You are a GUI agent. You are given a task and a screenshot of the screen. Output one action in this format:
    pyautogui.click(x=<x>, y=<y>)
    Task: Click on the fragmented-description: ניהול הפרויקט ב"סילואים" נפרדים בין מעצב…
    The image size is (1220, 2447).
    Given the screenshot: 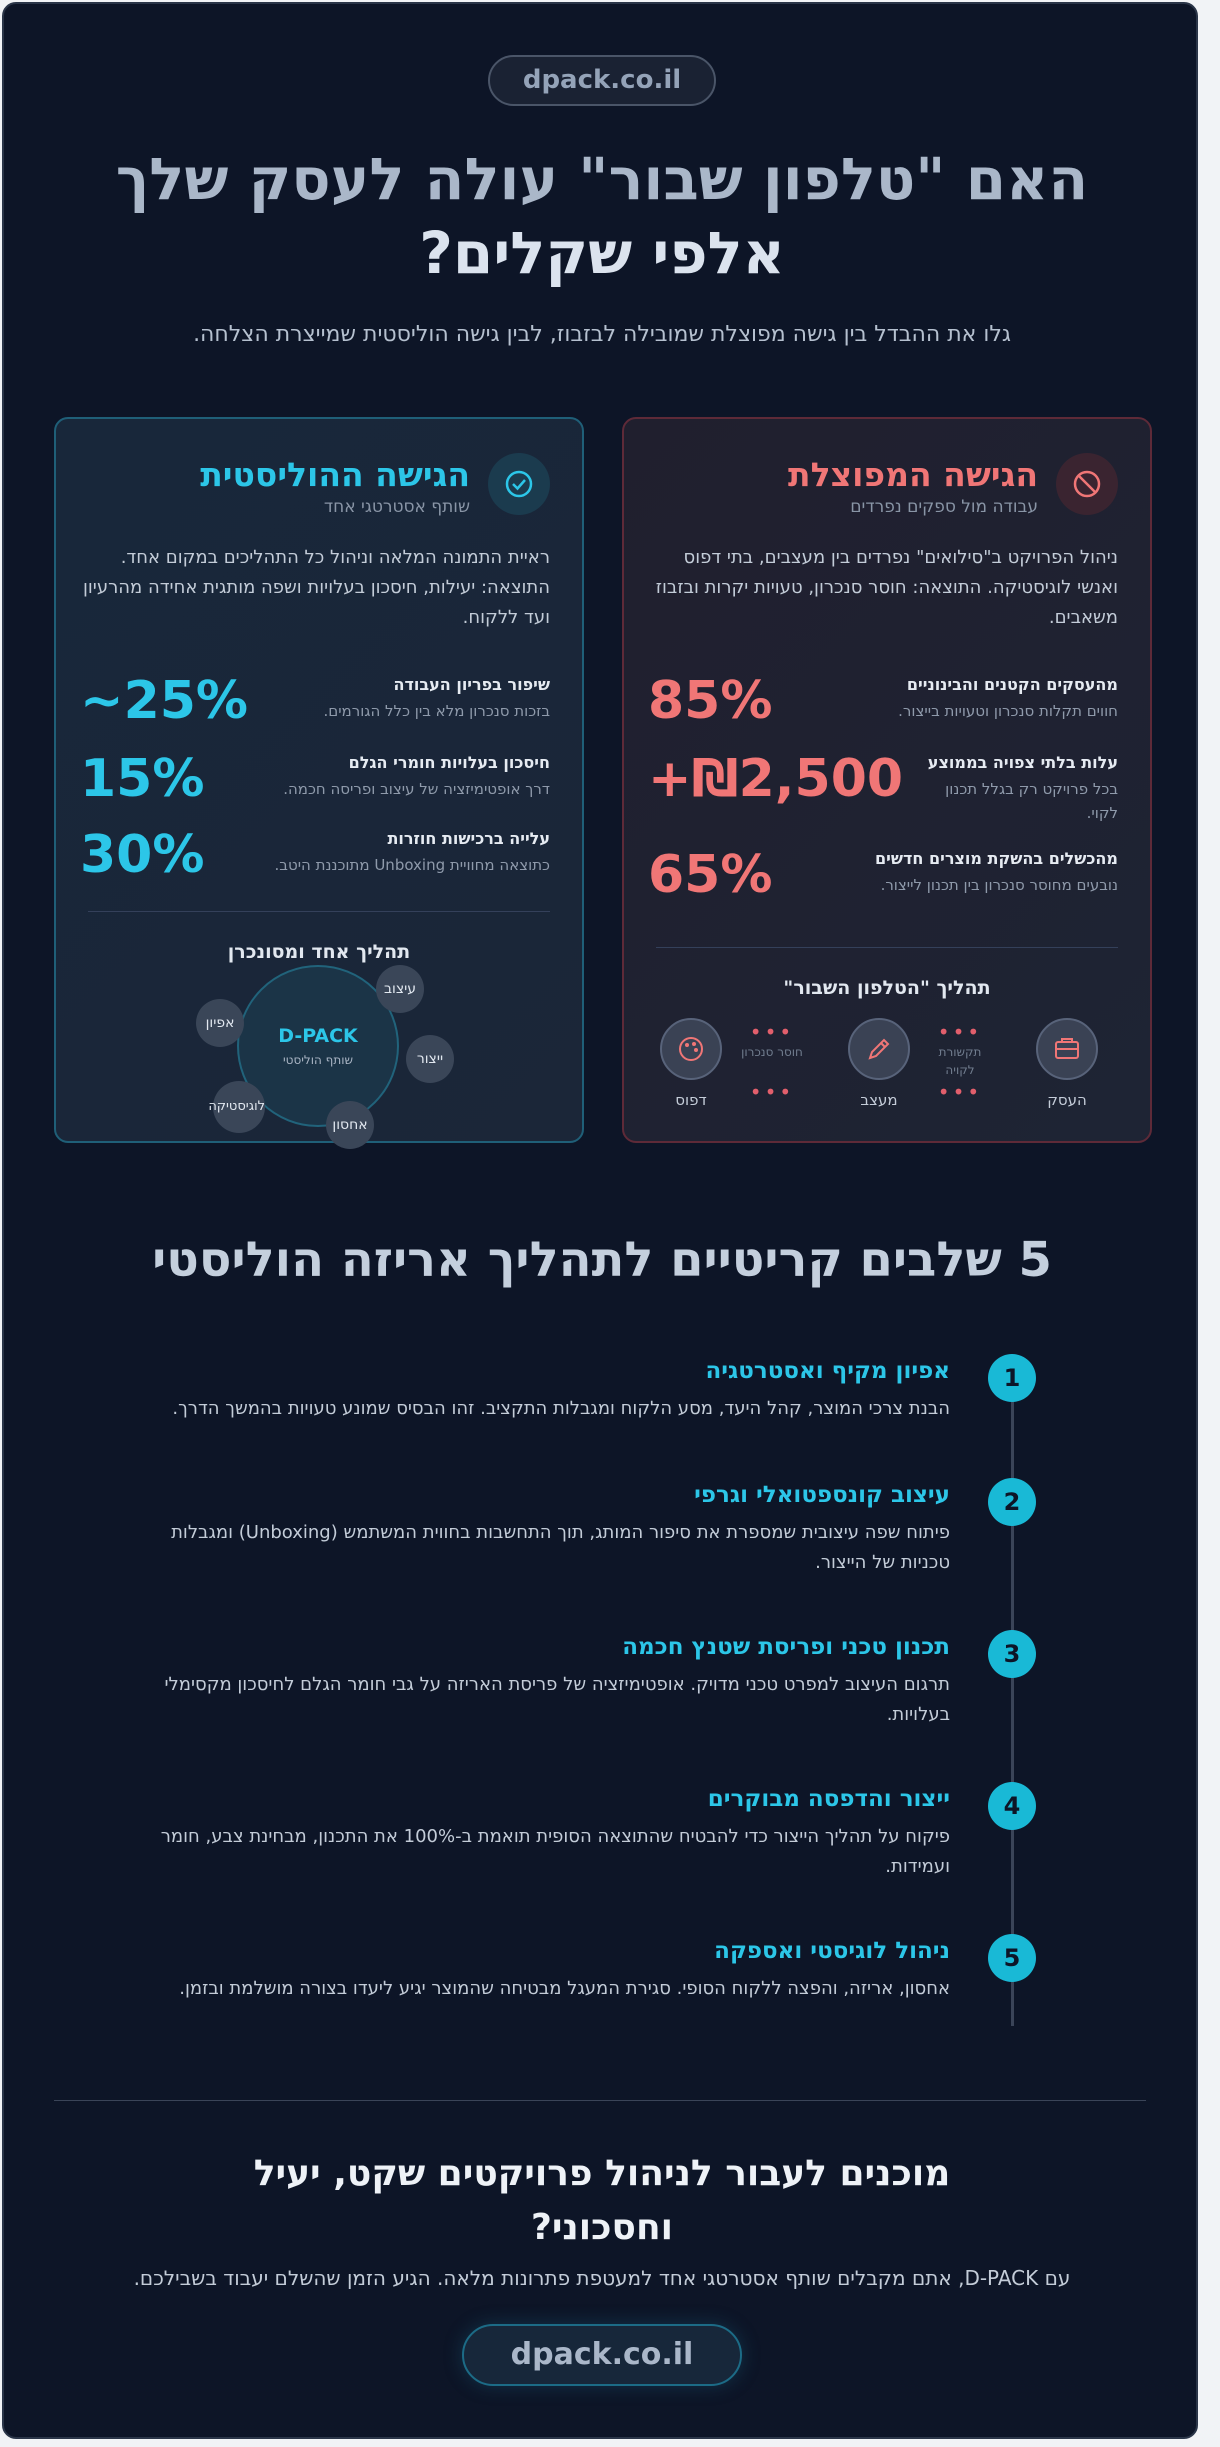 What is the action you would take?
    pyautogui.click(x=886, y=587)
    